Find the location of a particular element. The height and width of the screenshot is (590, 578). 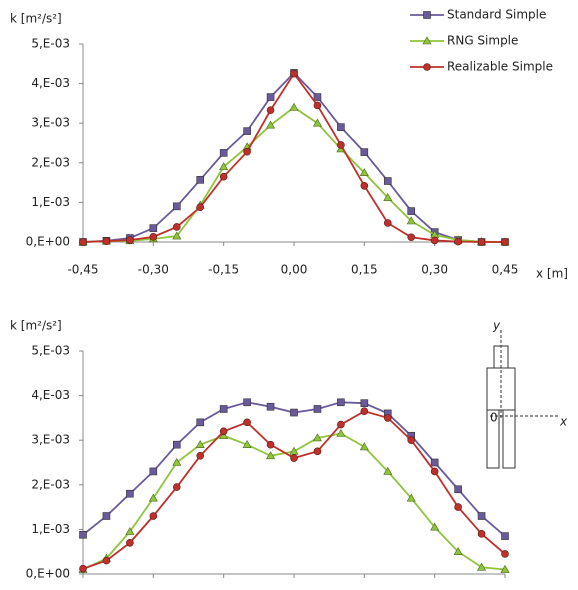

x-tick-label: 0,30 is located at coordinates (434, 270).